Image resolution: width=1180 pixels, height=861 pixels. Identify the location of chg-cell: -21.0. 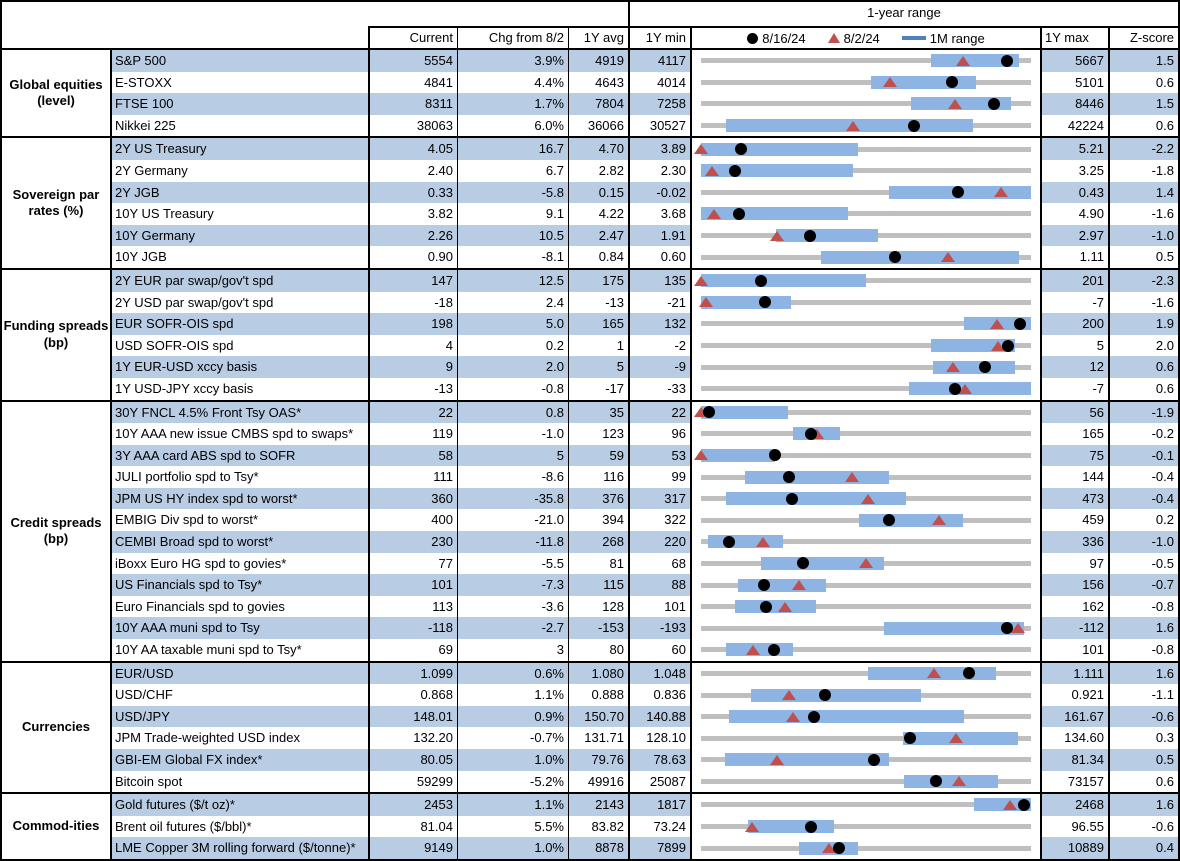
(512, 520).